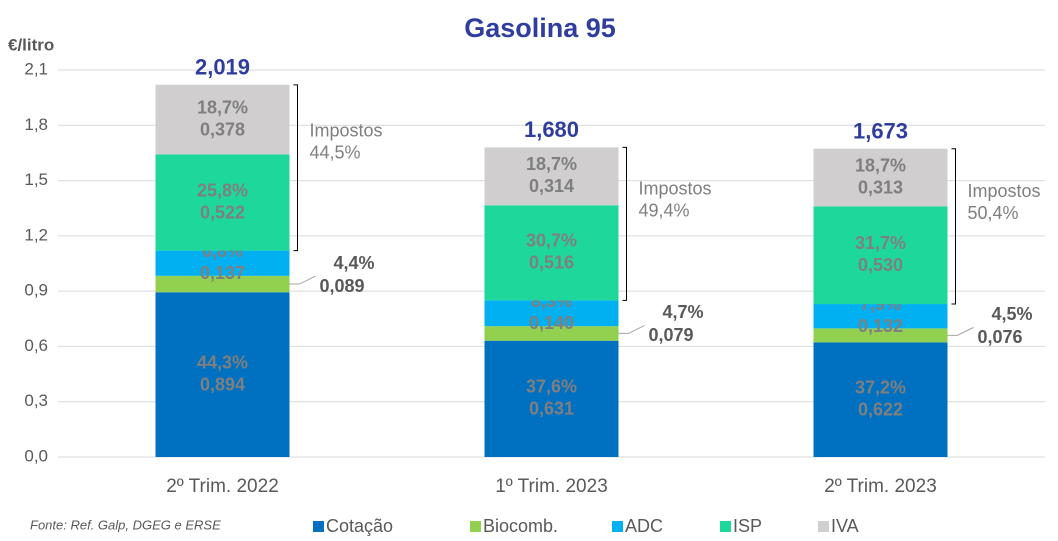  I want to click on value-label: 0,894, so click(222, 384).